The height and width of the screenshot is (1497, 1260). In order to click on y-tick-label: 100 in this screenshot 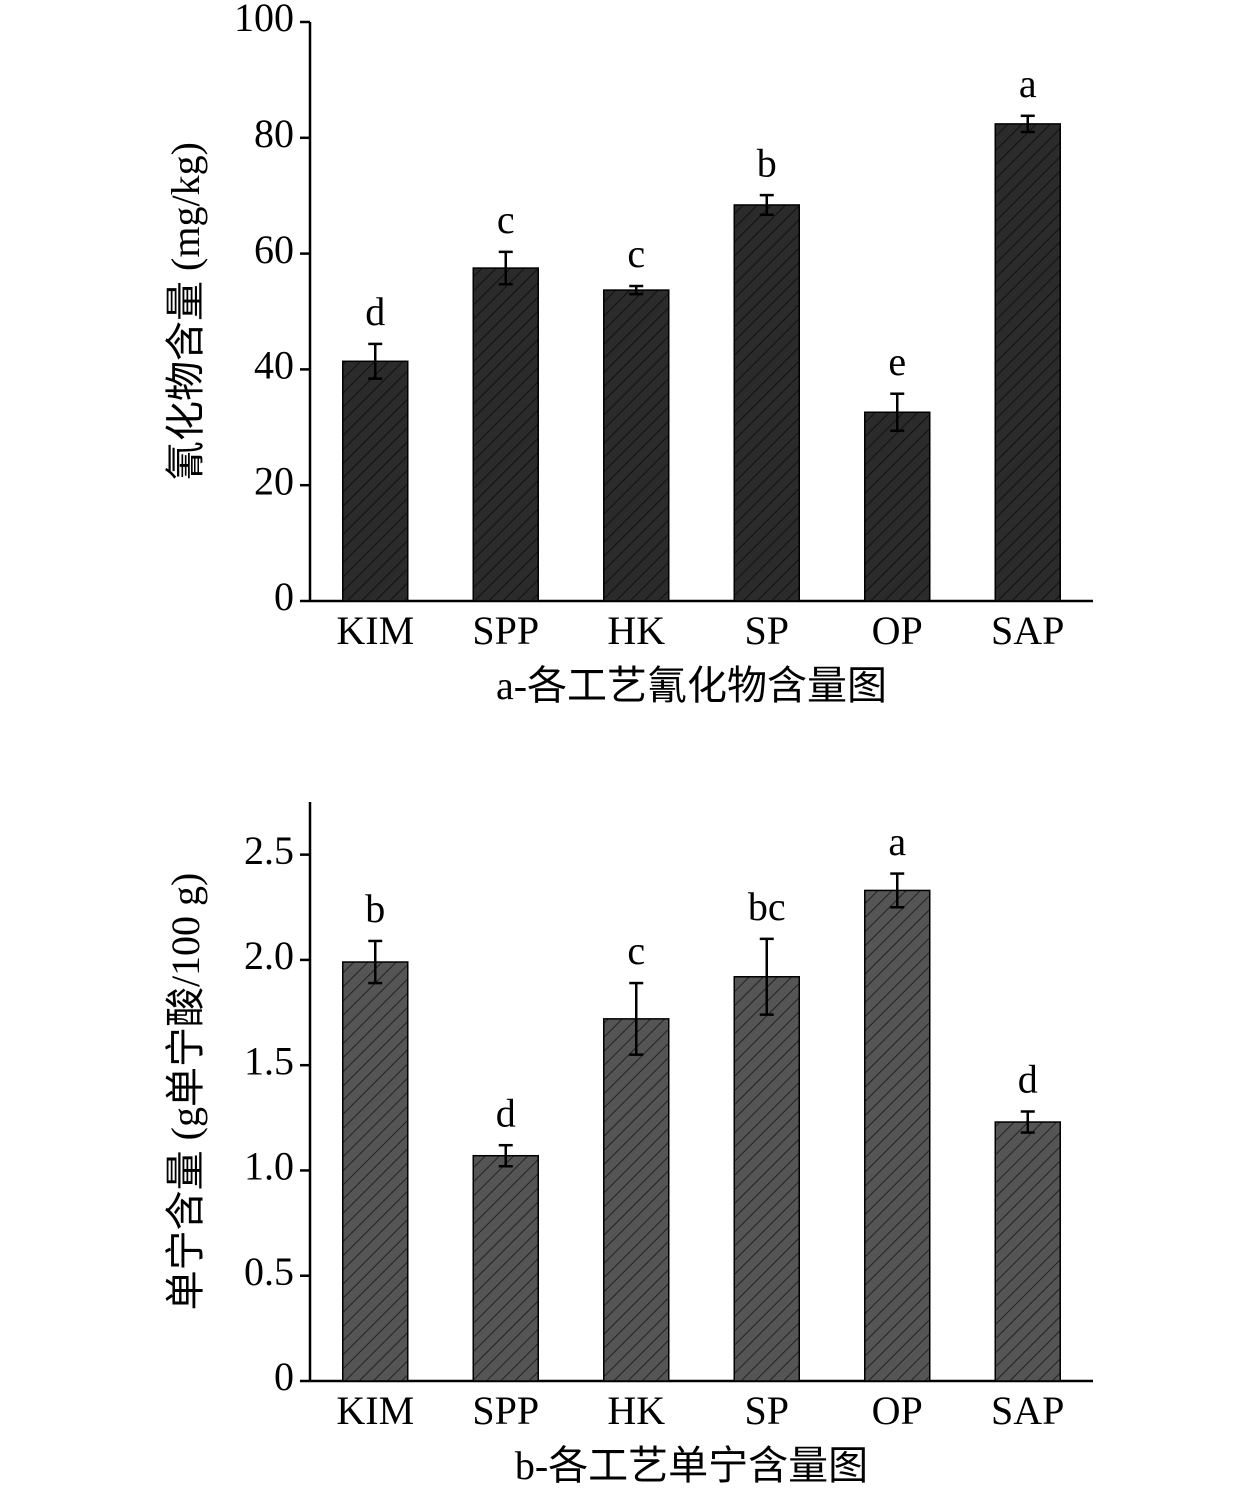, I will do `click(264, 20)`.